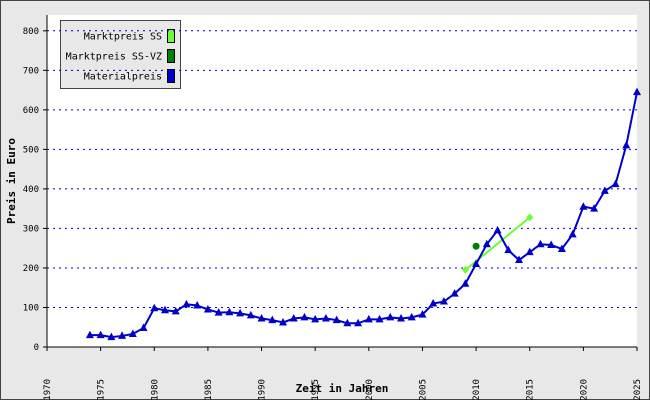 This screenshot has height=400, width=650. What do you see at coordinates (638, 389) in the screenshot?
I see `x-tick-label: 2025` at bounding box center [638, 389].